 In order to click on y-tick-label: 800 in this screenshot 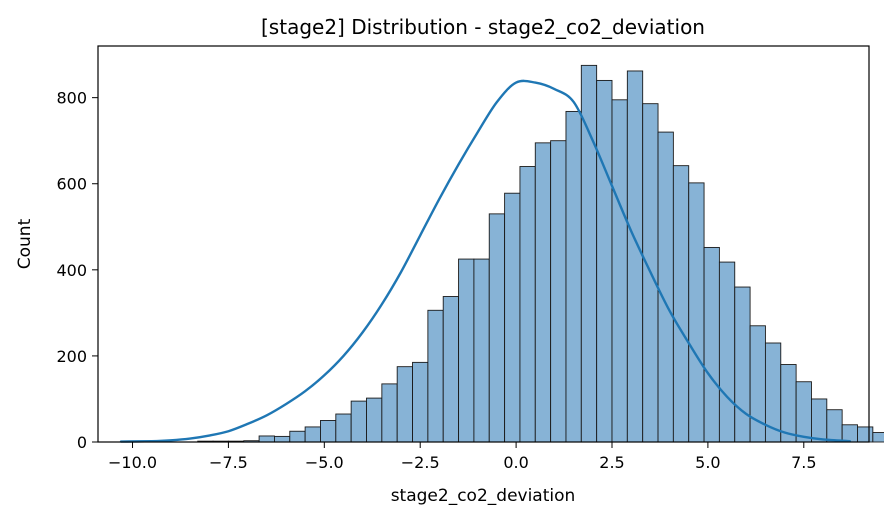, I will do `click(71, 98)`.